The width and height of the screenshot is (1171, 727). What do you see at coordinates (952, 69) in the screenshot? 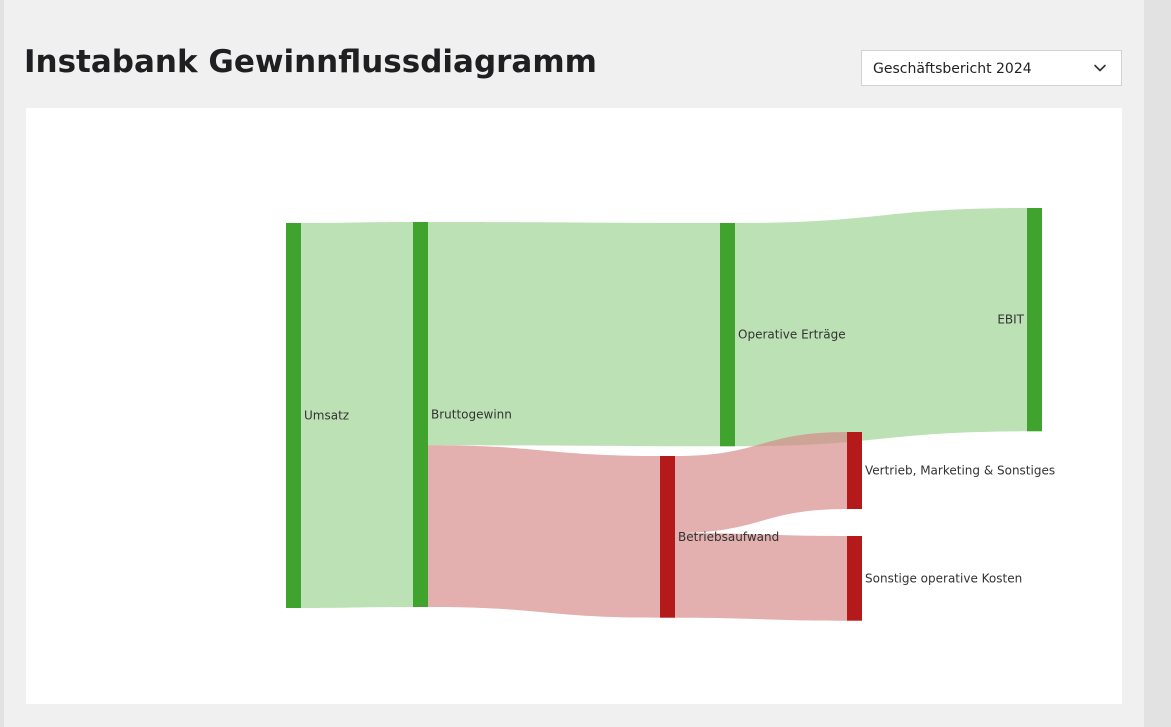
I see `report-select-value: Geschäftsbericht 2024` at bounding box center [952, 69].